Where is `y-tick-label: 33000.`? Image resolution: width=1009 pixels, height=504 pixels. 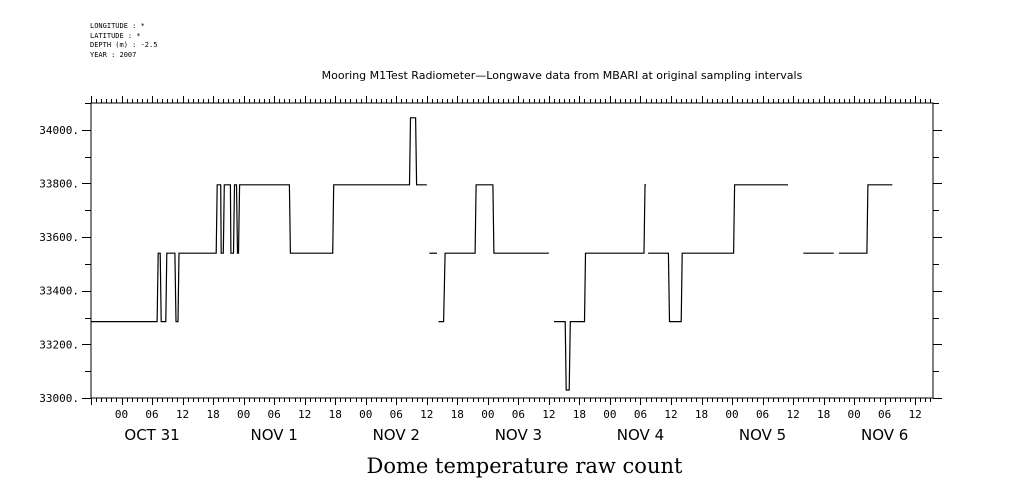 y-tick-label: 33000. is located at coordinates (59, 398).